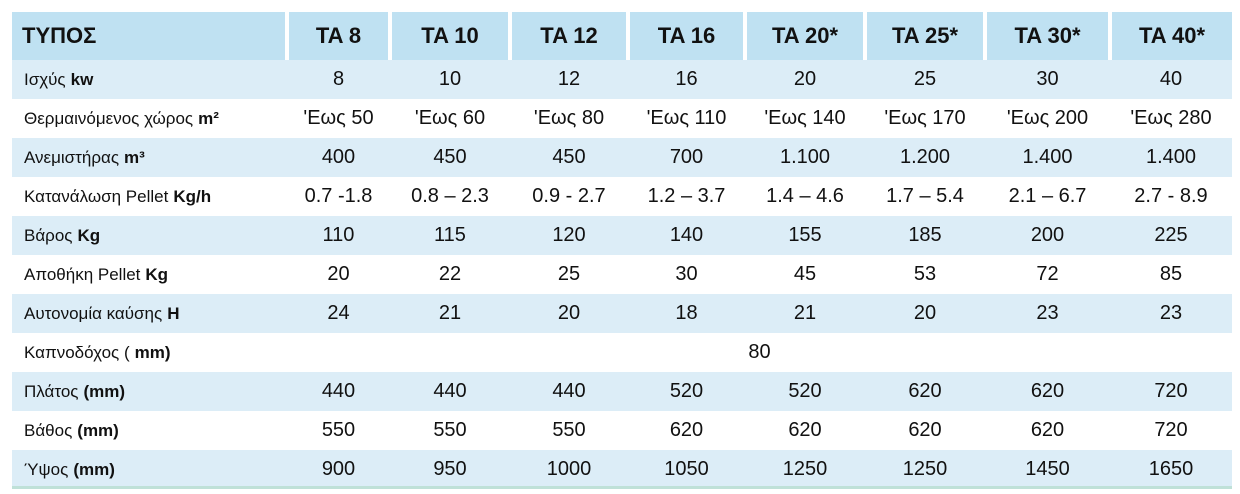 This screenshot has height=494, width=1240. Describe the element at coordinates (569, 79) in the screenshot. I see `value-cell: 12` at that location.